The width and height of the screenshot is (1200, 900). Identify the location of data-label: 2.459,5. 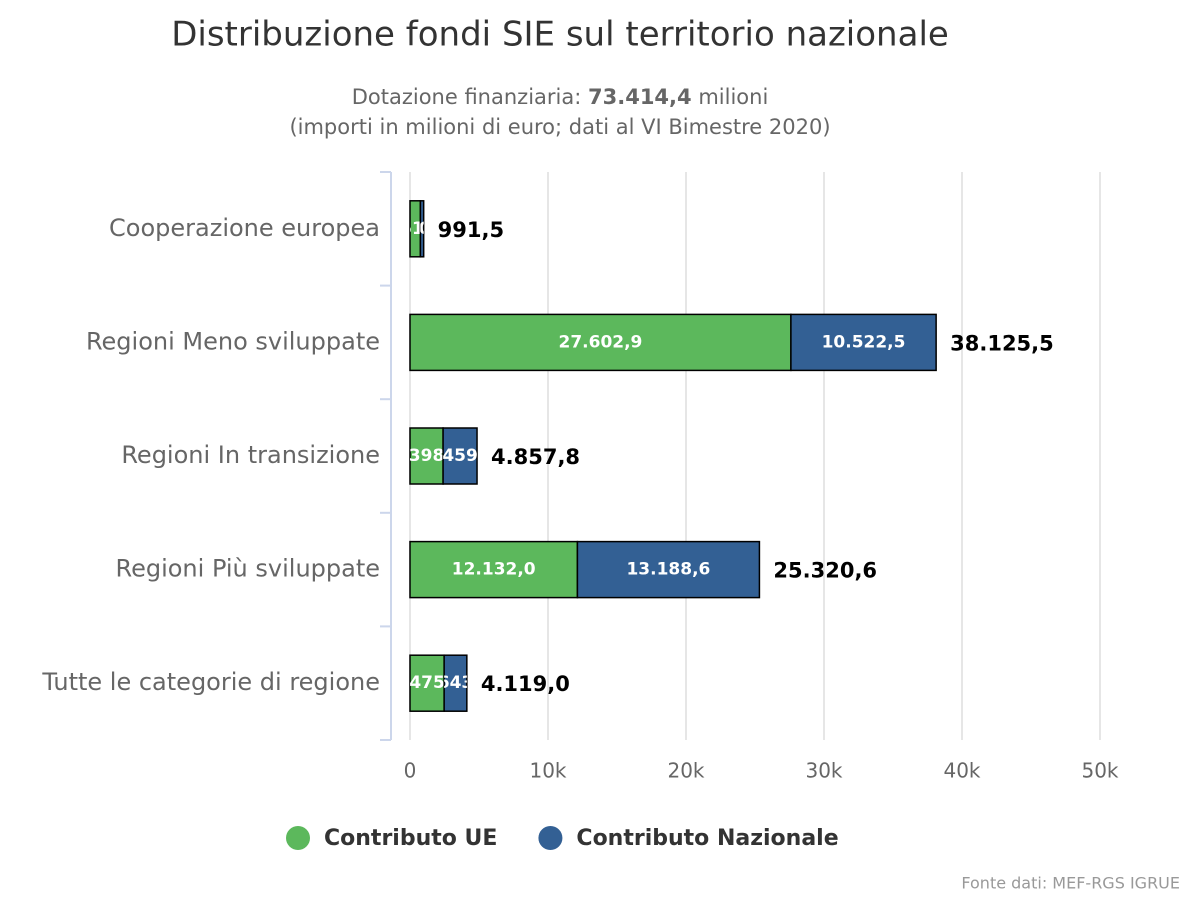
(460, 456).